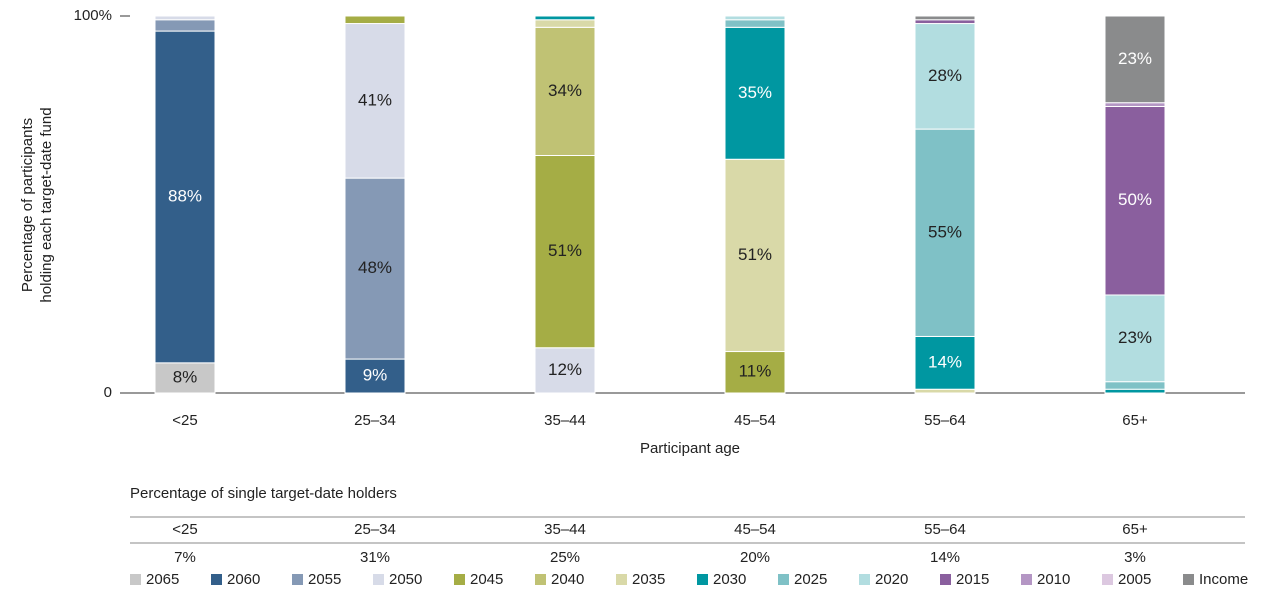 The height and width of the screenshot is (613, 1283). I want to click on legend-label: 2060, so click(243, 579).